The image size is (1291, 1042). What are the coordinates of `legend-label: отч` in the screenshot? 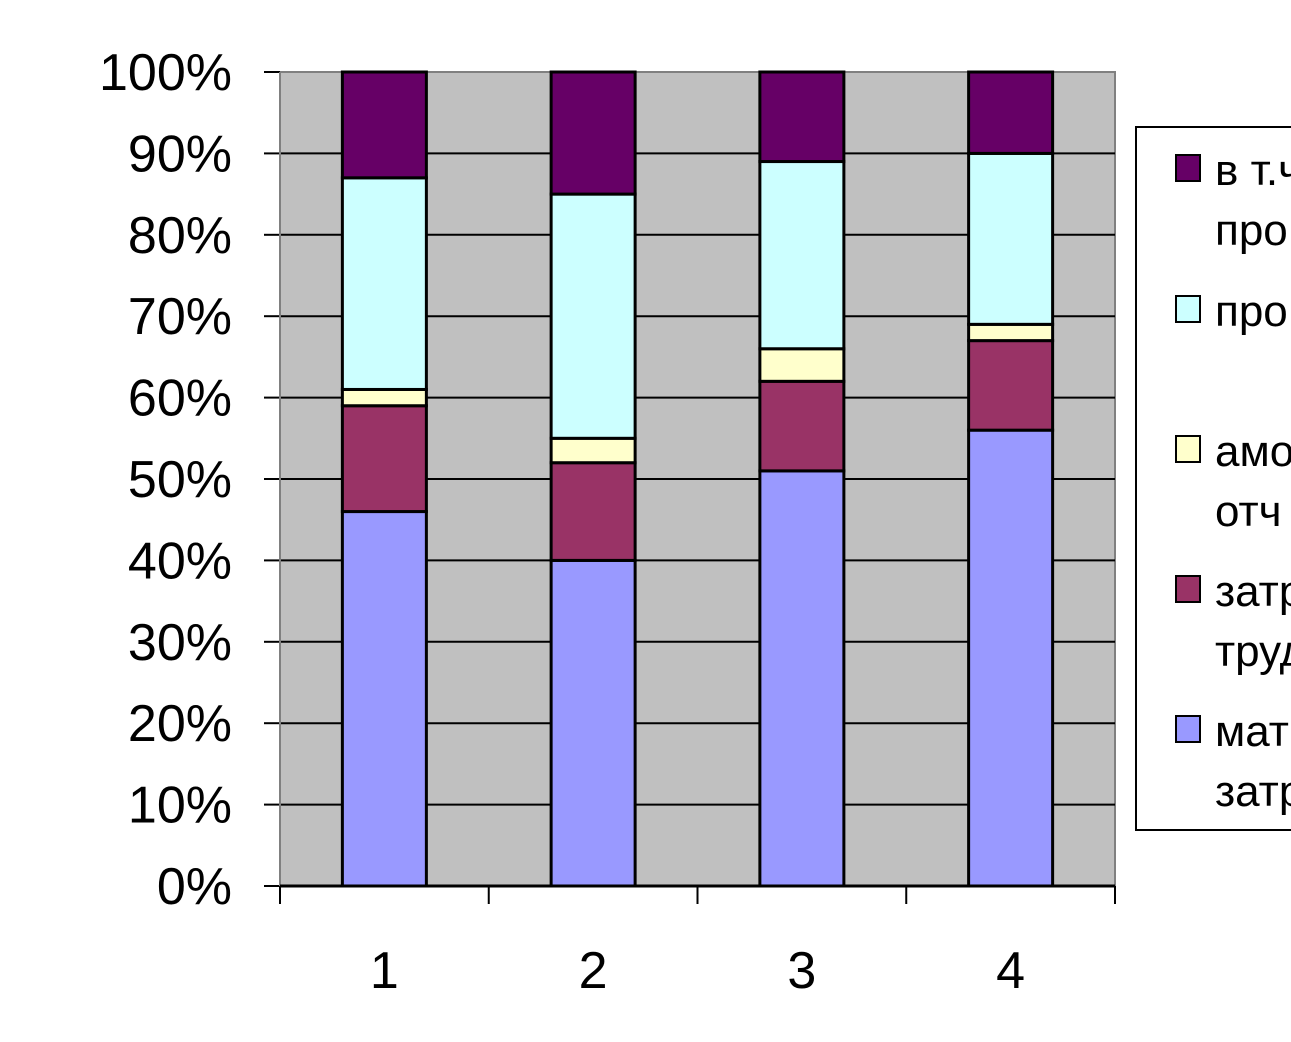 It's located at (1248, 511).